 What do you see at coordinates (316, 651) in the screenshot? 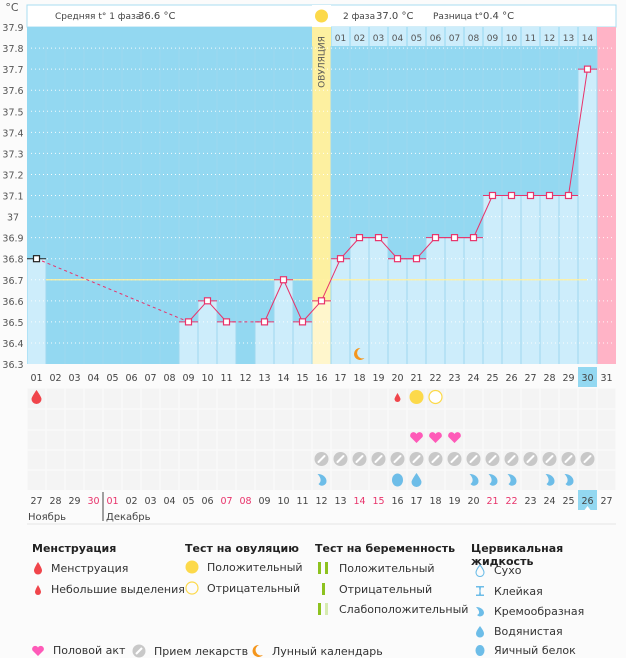
I see `legend-moon: Лунный календарь` at bounding box center [316, 651].